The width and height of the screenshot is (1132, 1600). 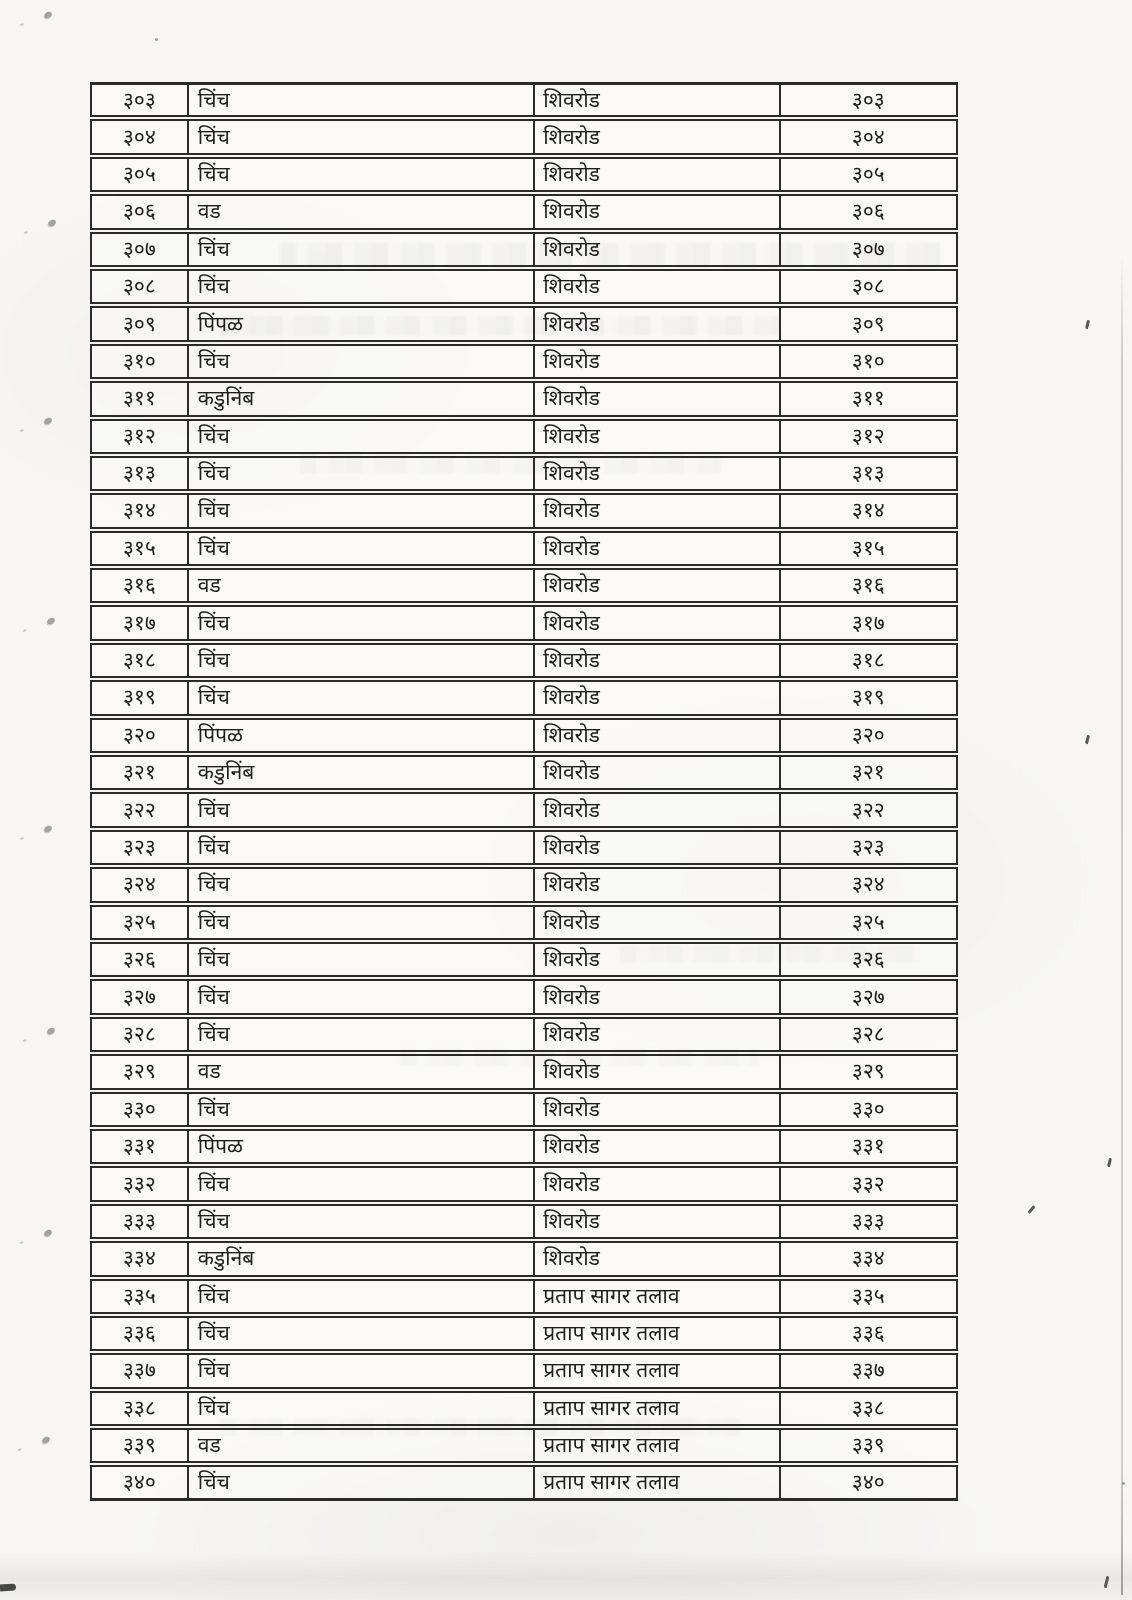 I want to click on serial-number-cell: ३३७, so click(x=140, y=1371).